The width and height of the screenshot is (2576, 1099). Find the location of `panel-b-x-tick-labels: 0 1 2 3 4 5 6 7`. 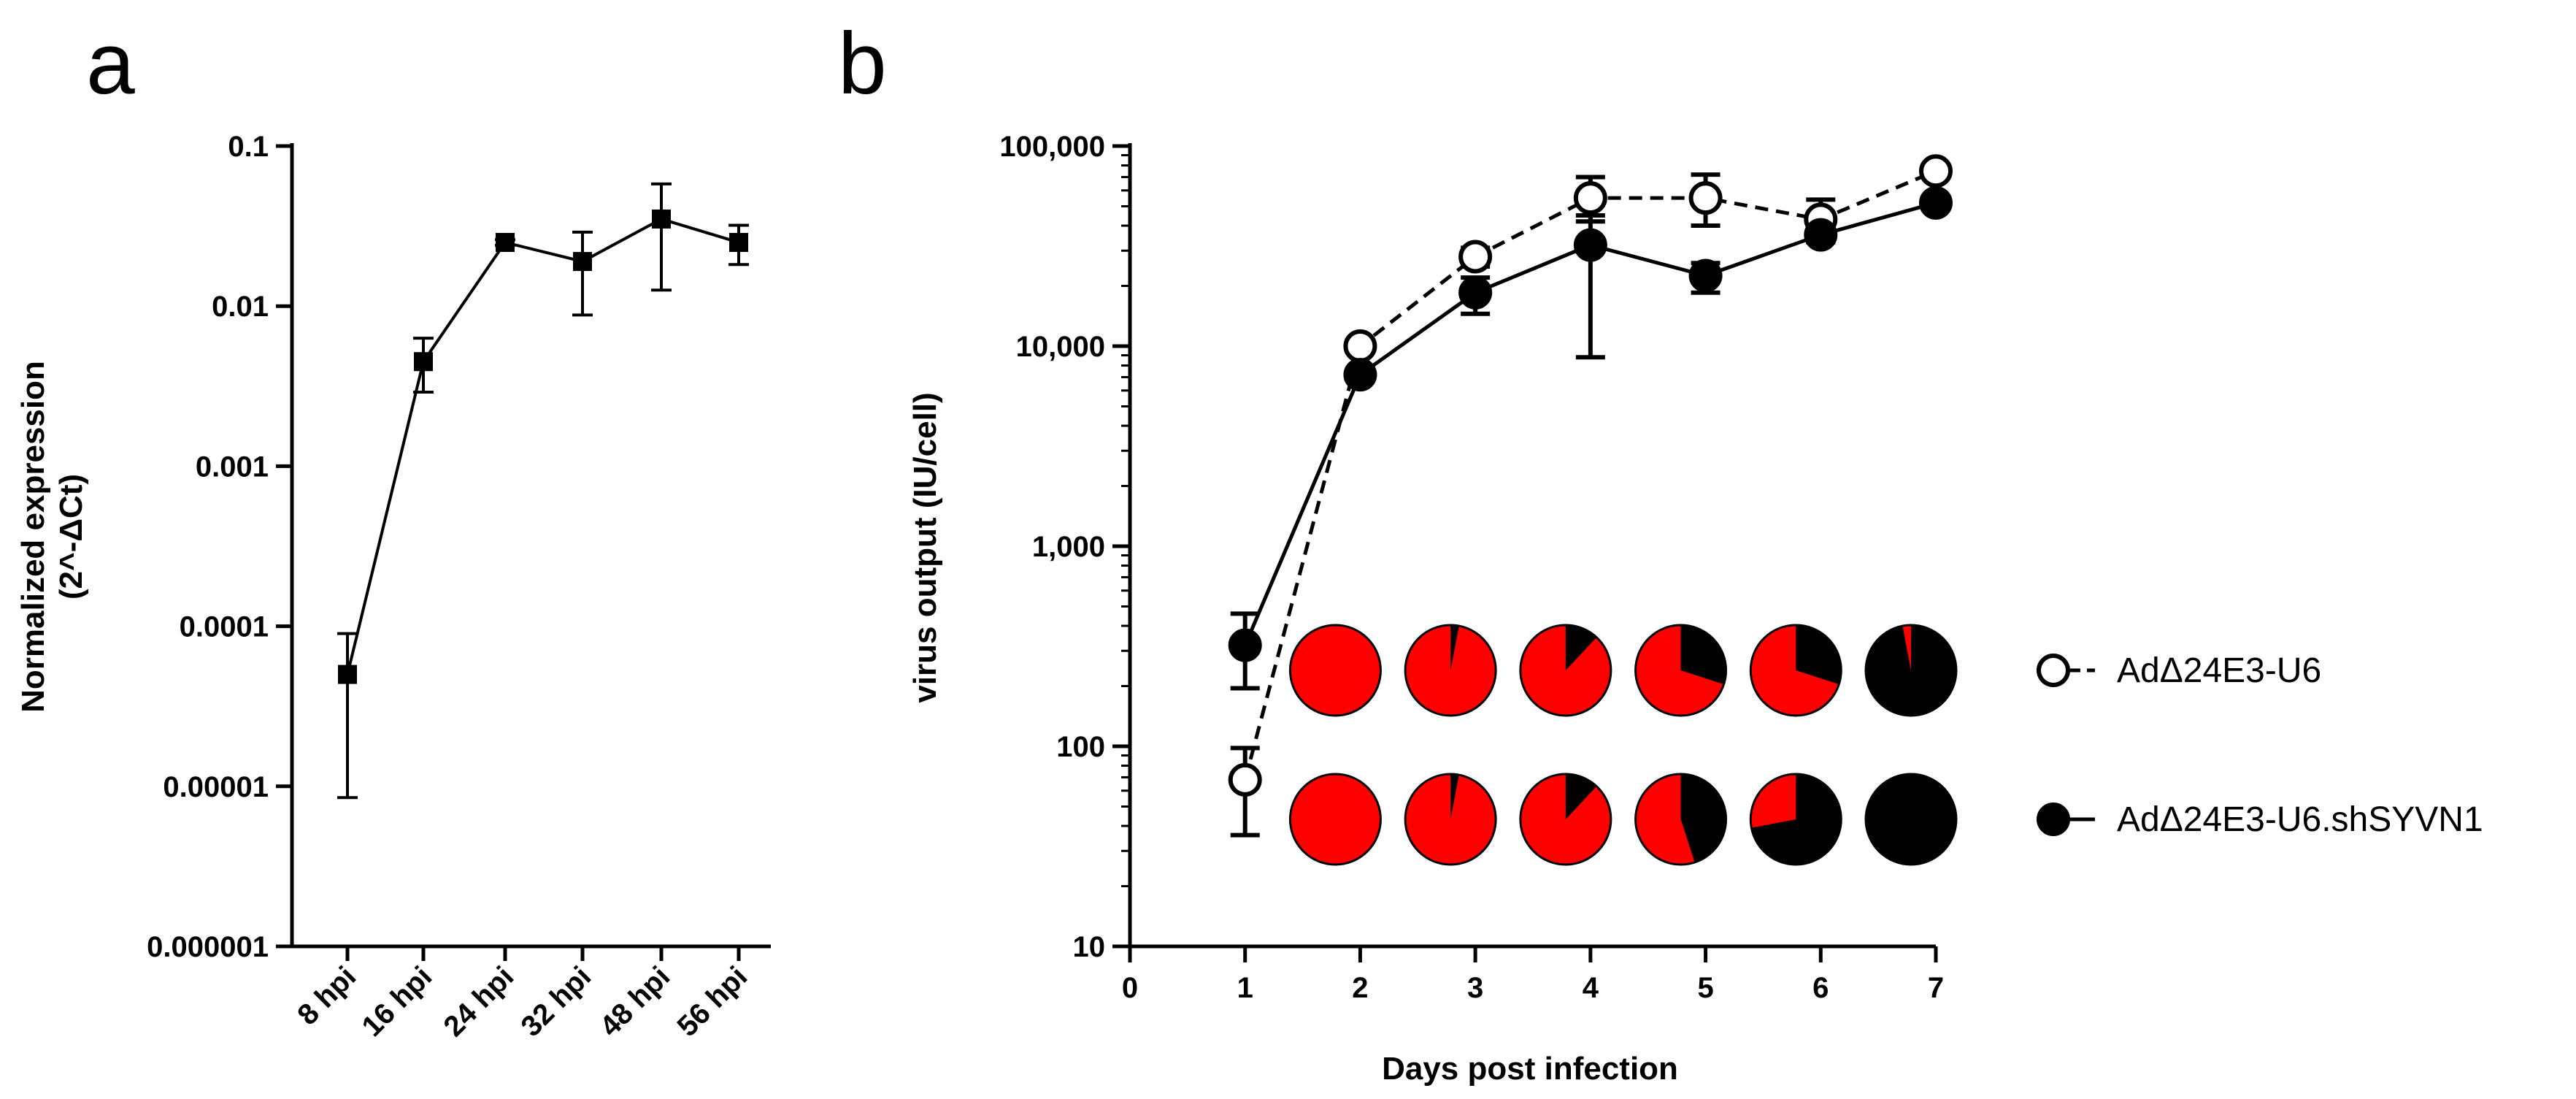

panel-b-x-tick-labels: 0 1 2 3 4 5 6 7 is located at coordinates (1533, 988).